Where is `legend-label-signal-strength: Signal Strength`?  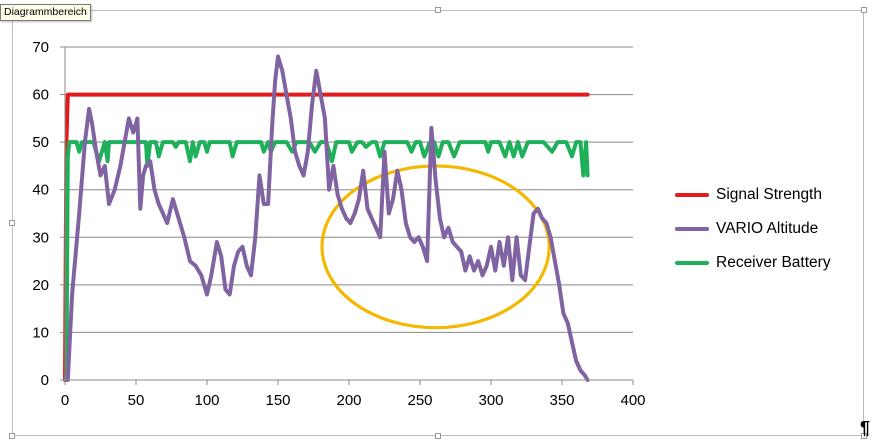 legend-label-signal-strength: Signal Strength is located at coordinates (769, 194).